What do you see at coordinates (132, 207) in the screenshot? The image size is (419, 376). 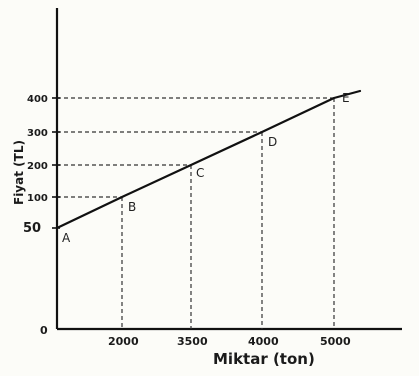 I see `point-label-b: B` at bounding box center [132, 207].